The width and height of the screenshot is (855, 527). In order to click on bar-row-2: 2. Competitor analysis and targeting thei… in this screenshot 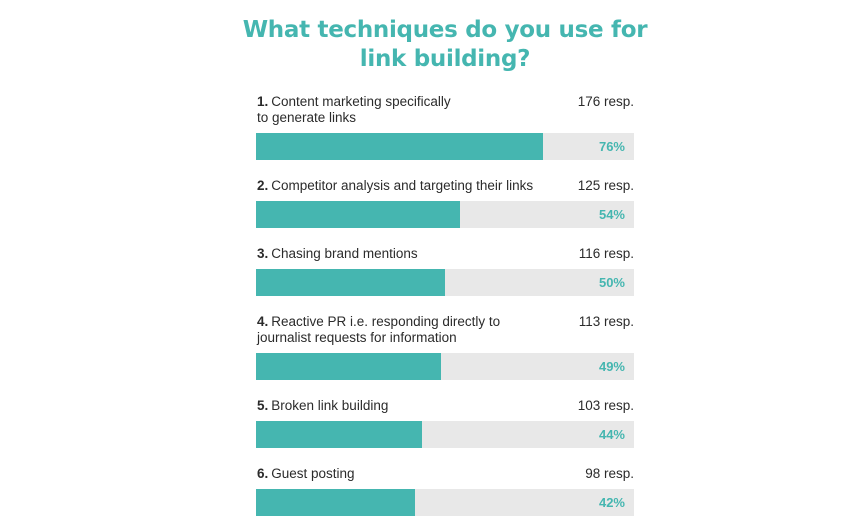, I will do `click(445, 202)`.